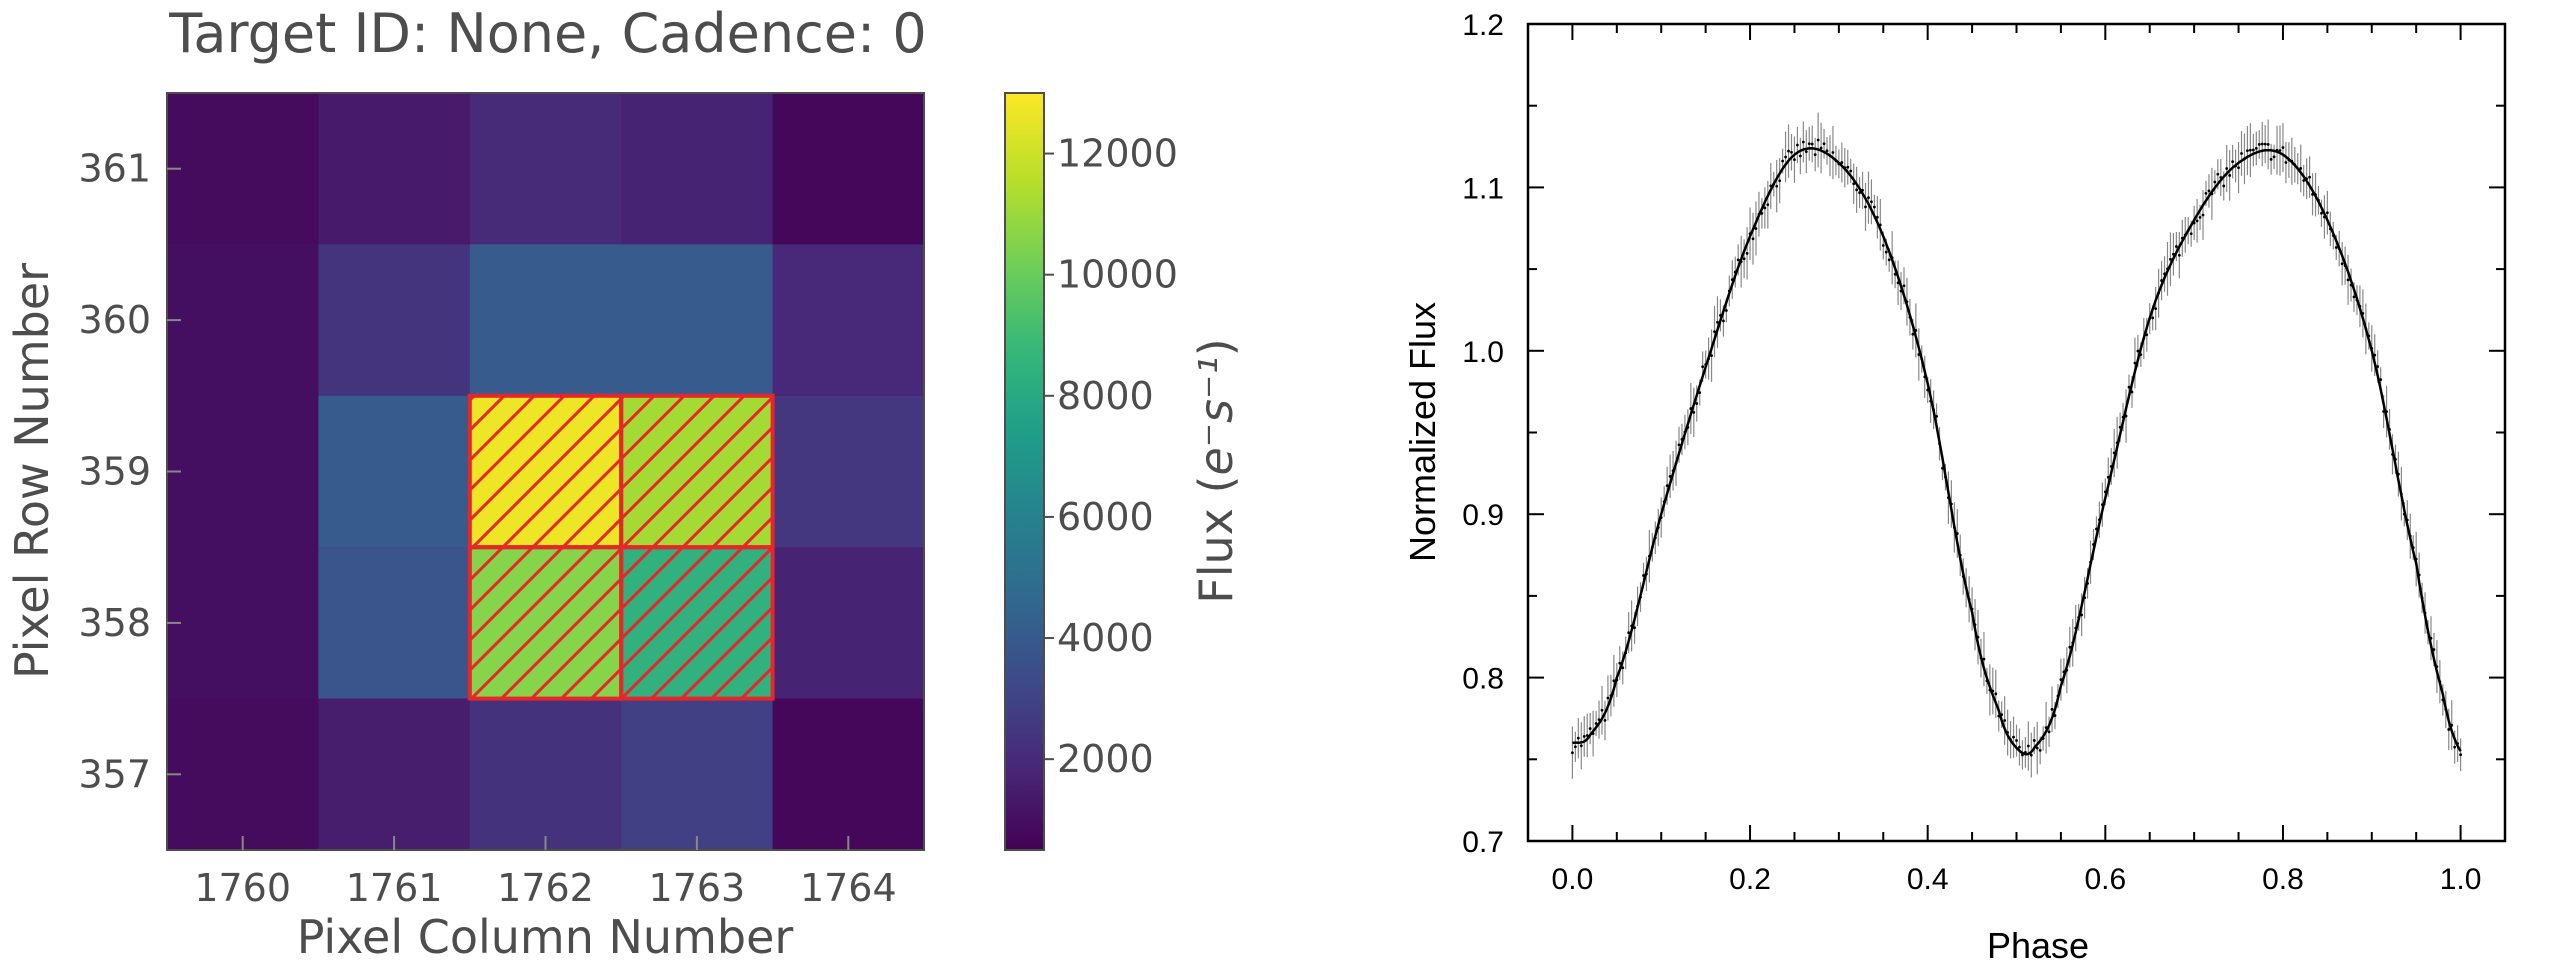  Describe the element at coordinates (1216, 415) in the screenshot. I see `colorbar-label-units: e⁻s⁻¹` at that location.